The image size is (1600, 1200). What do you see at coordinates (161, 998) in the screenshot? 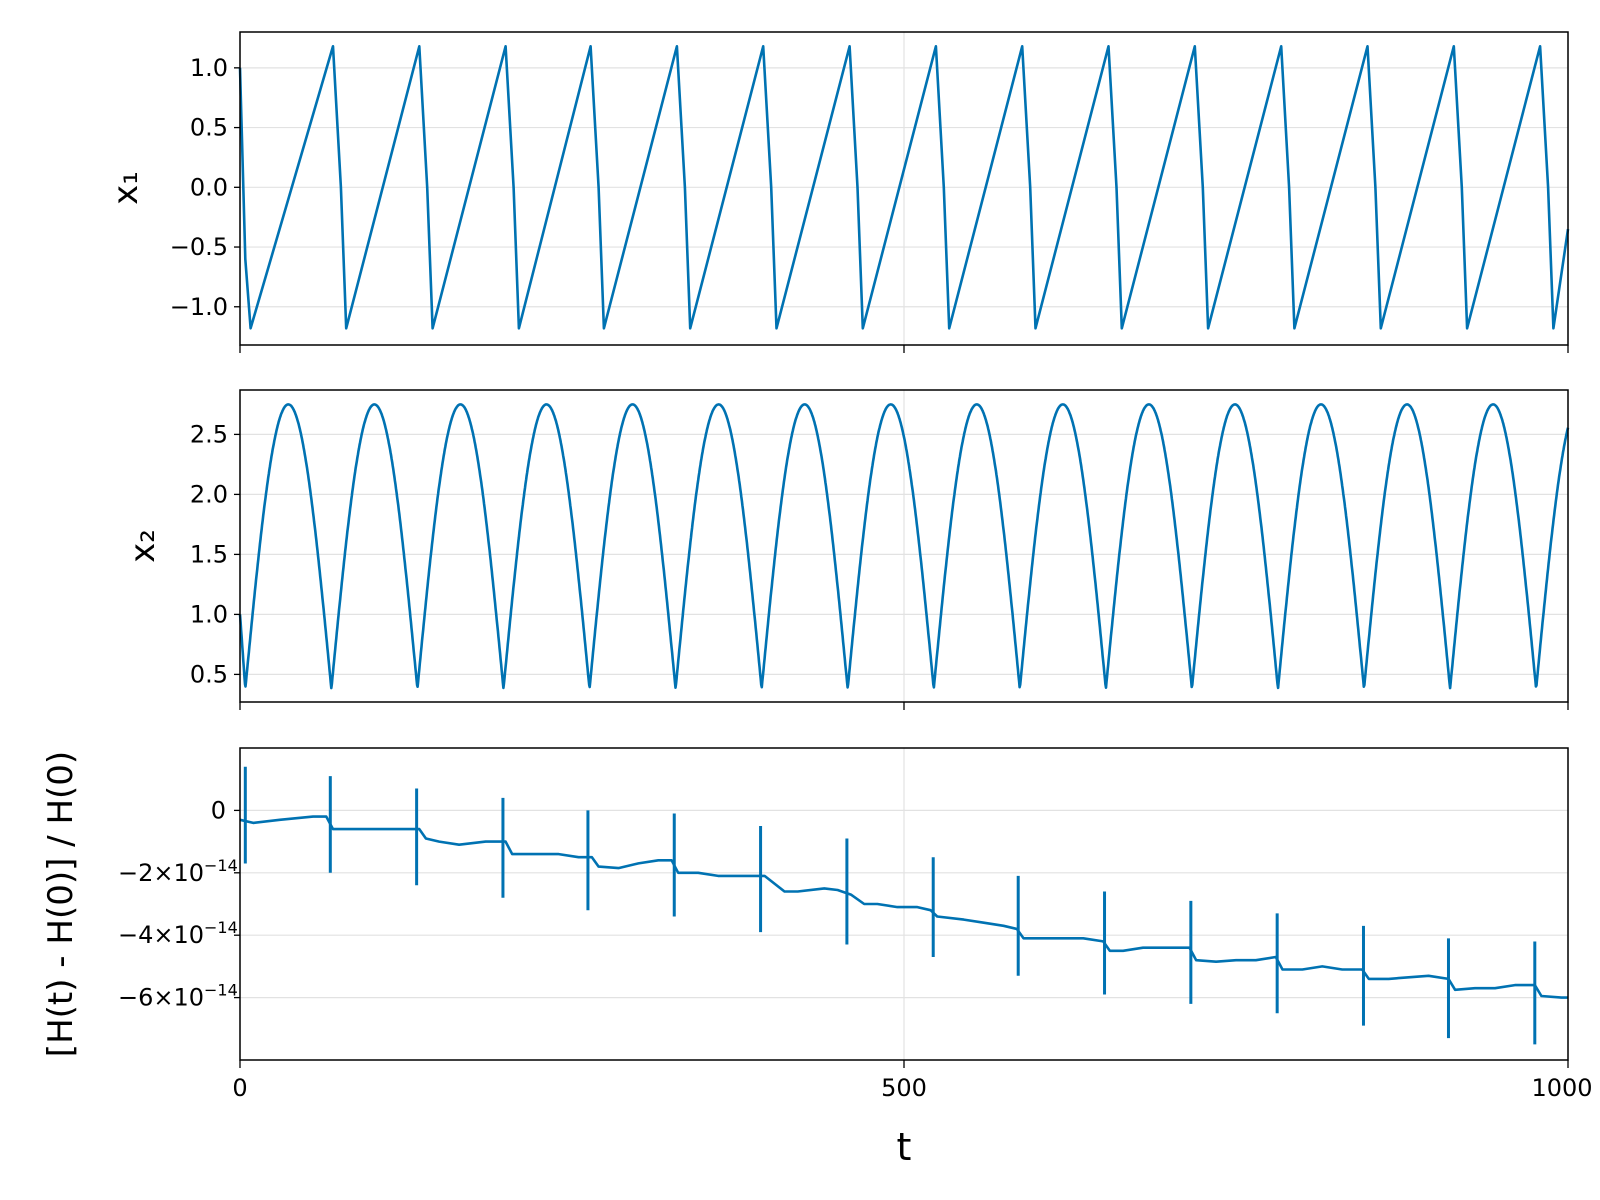
I see `energy-ytick-label-3: −6×10` at bounding box center [161, 998].